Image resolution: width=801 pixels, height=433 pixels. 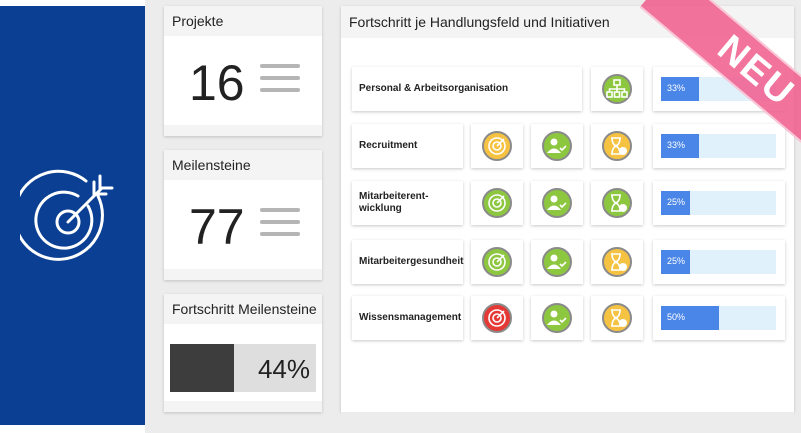 What do you see at coordinates (719, 318) in the screenshot?
I see `progress-tile: 50%` at bounding box center [719, 318].